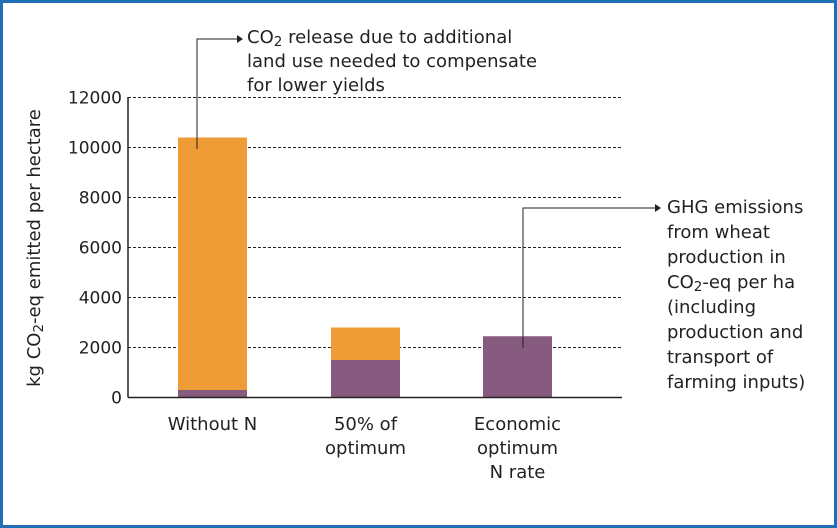 The image size is (837, 528). What do you see at coordinates (100, 299) in the screenshot?
I see `y-tick-label: 4000` at bounding box center [100, 299].